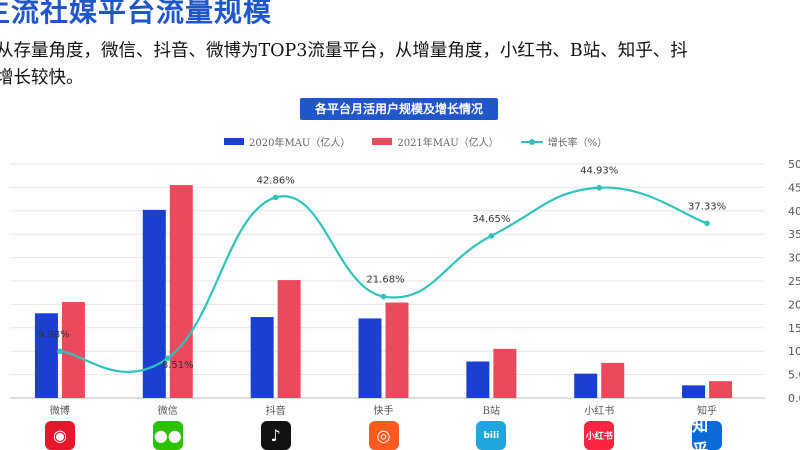 The height and width of the screenshot is (450, 800). What do you see at coordinates (60, 410) in the screenshot?
I see `x-tick-label: 微博` at bounding box center [60, 410].